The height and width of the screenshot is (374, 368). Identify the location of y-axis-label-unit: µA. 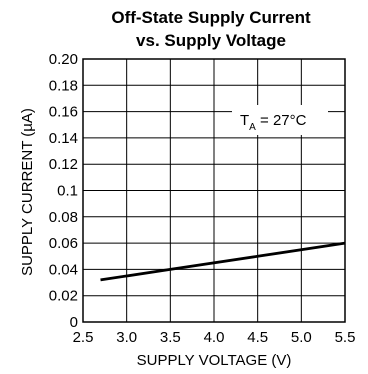
(27, 122).